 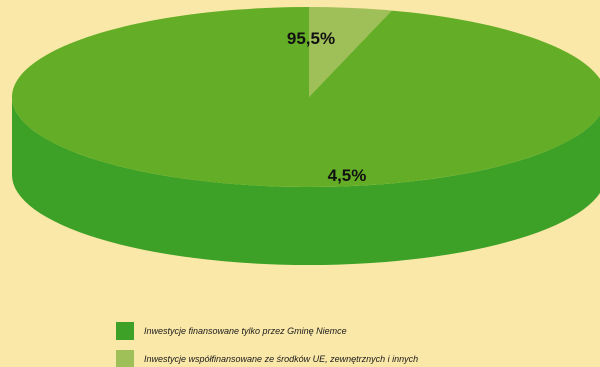 What do you see at coordinates (347, 175) in the screenshot?
I see `slice-label-ue: 4,5%` at bounding box center [347, 175].